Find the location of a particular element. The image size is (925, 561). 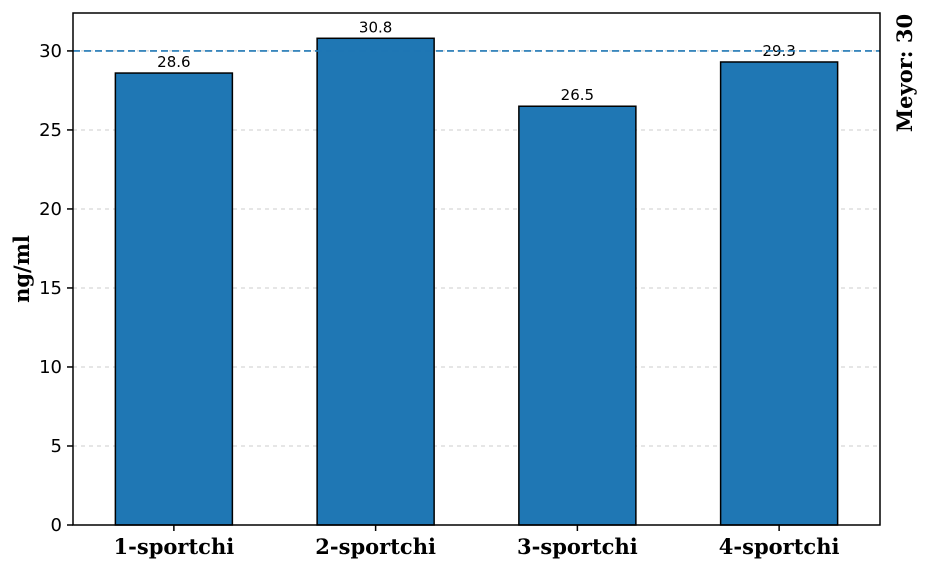

y-axis-ticks: 0 5 10 15 20 25 30 is located at coordinates (56, 288).